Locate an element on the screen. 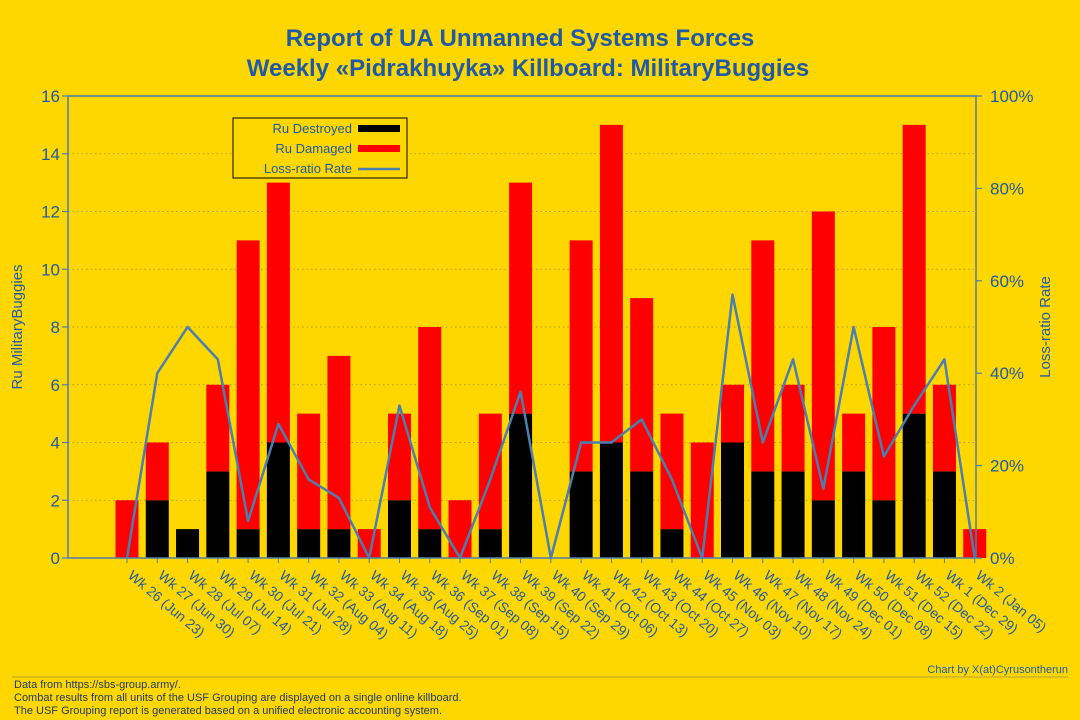 Image resolution: width=1080 pixels, height=720 pixels. y-tick-label: 4 is located at coordinates (55, 443).